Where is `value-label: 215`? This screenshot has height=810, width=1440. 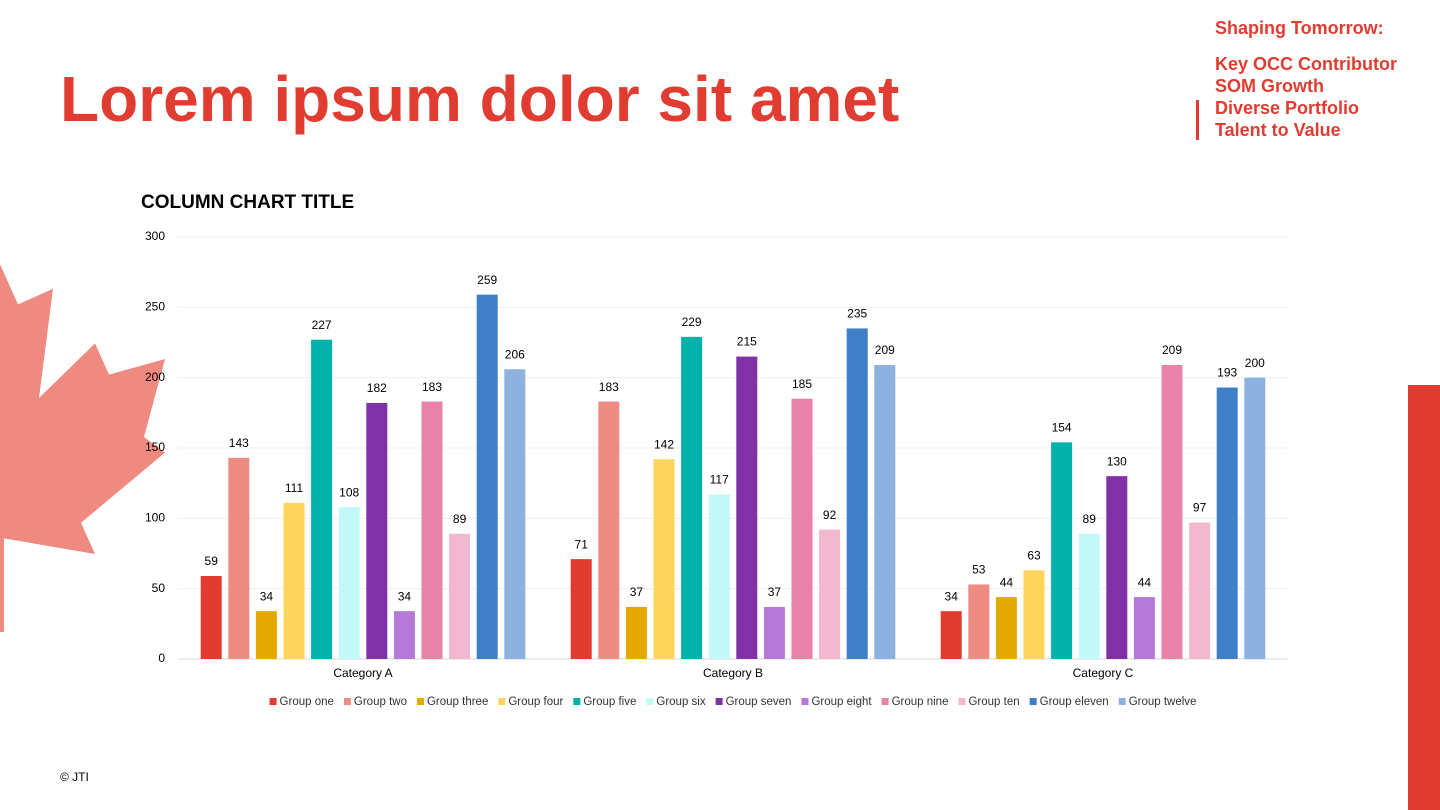
value-label: 215 is located at coordinates (747, 342).